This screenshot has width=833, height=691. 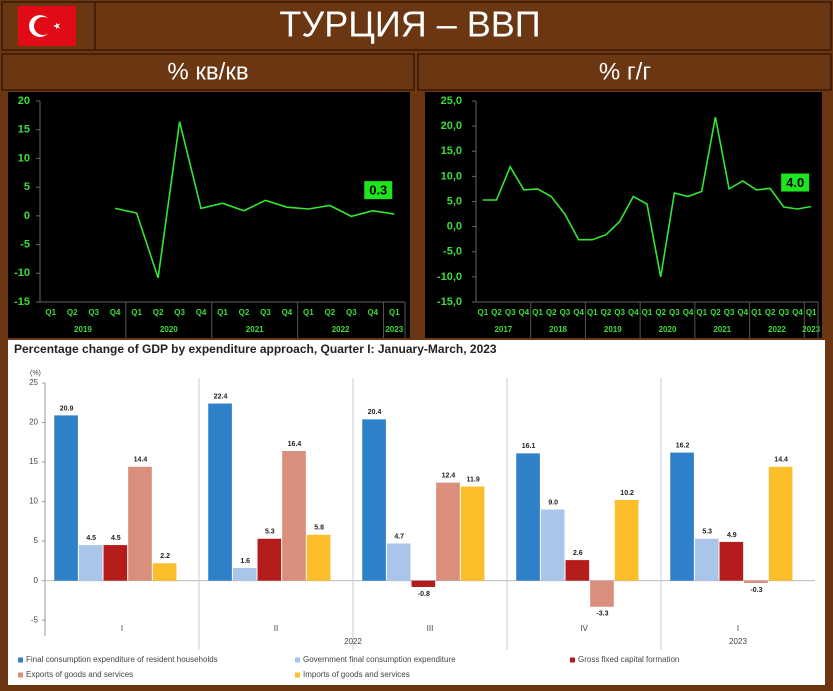 I want to click on y-tick-label: 5, so click(x=36, y=540).